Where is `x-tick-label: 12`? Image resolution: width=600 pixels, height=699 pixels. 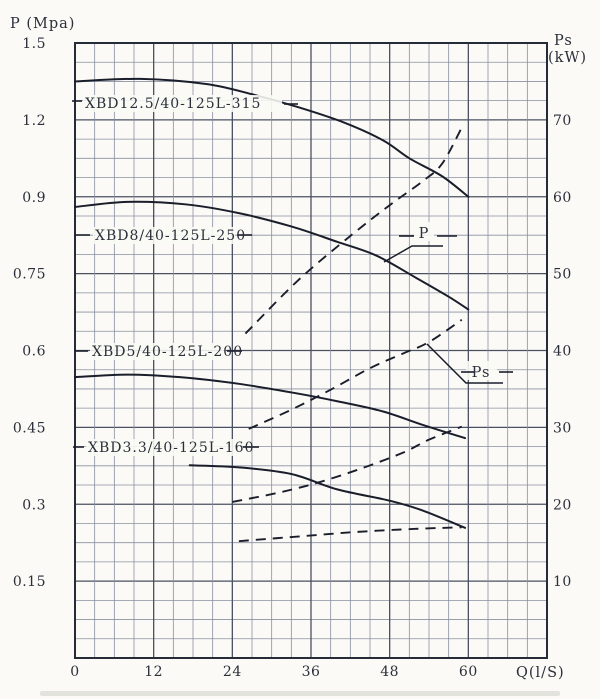
x-tick-label: 12 is located at coordinates (153, 672).